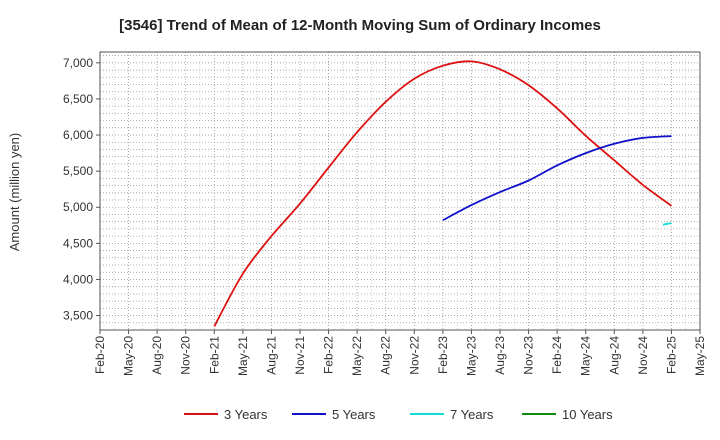  I want to click on y-tick-label: 3,500, so click(78, 316).